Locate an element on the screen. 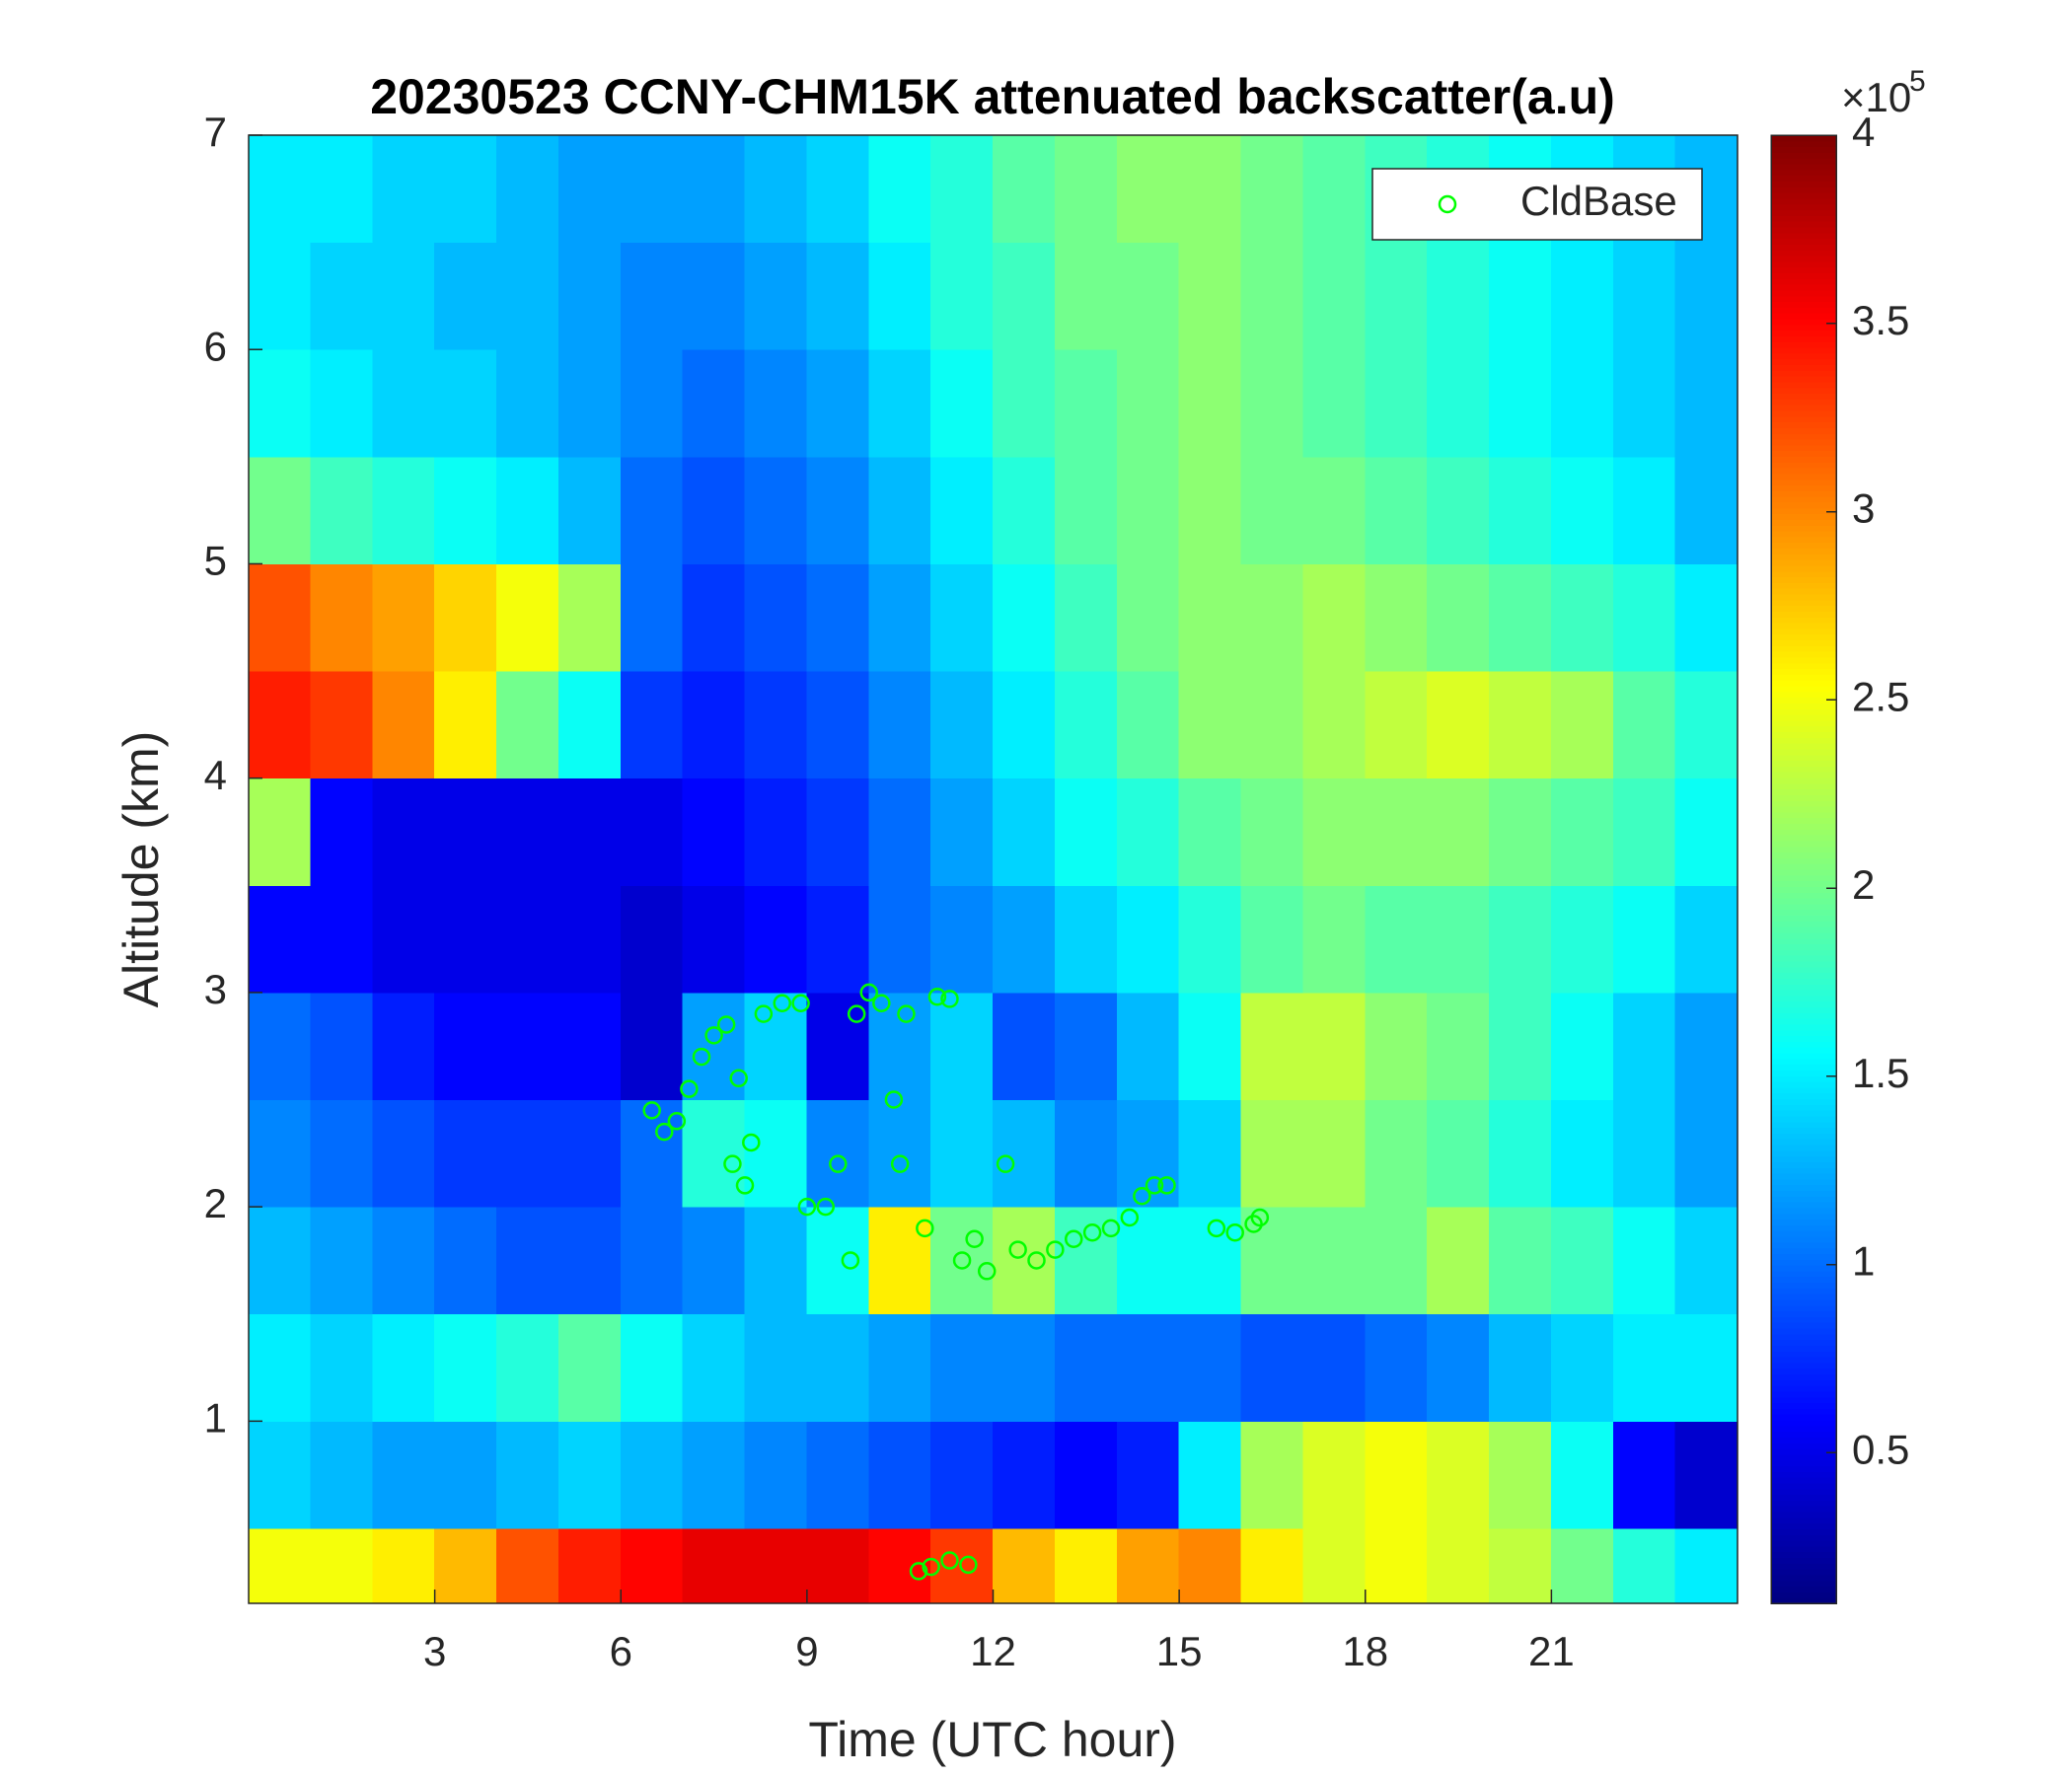 The image size is (2072, 1776). y-tick-label: 7 is located at coordinates (216, 132).